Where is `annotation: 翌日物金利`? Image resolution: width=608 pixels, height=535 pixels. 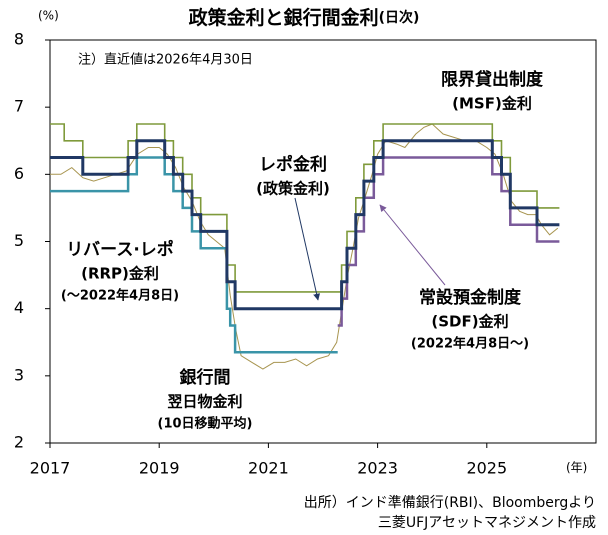 annotation: 翌日物金利 is located at coordinates (204, 402).